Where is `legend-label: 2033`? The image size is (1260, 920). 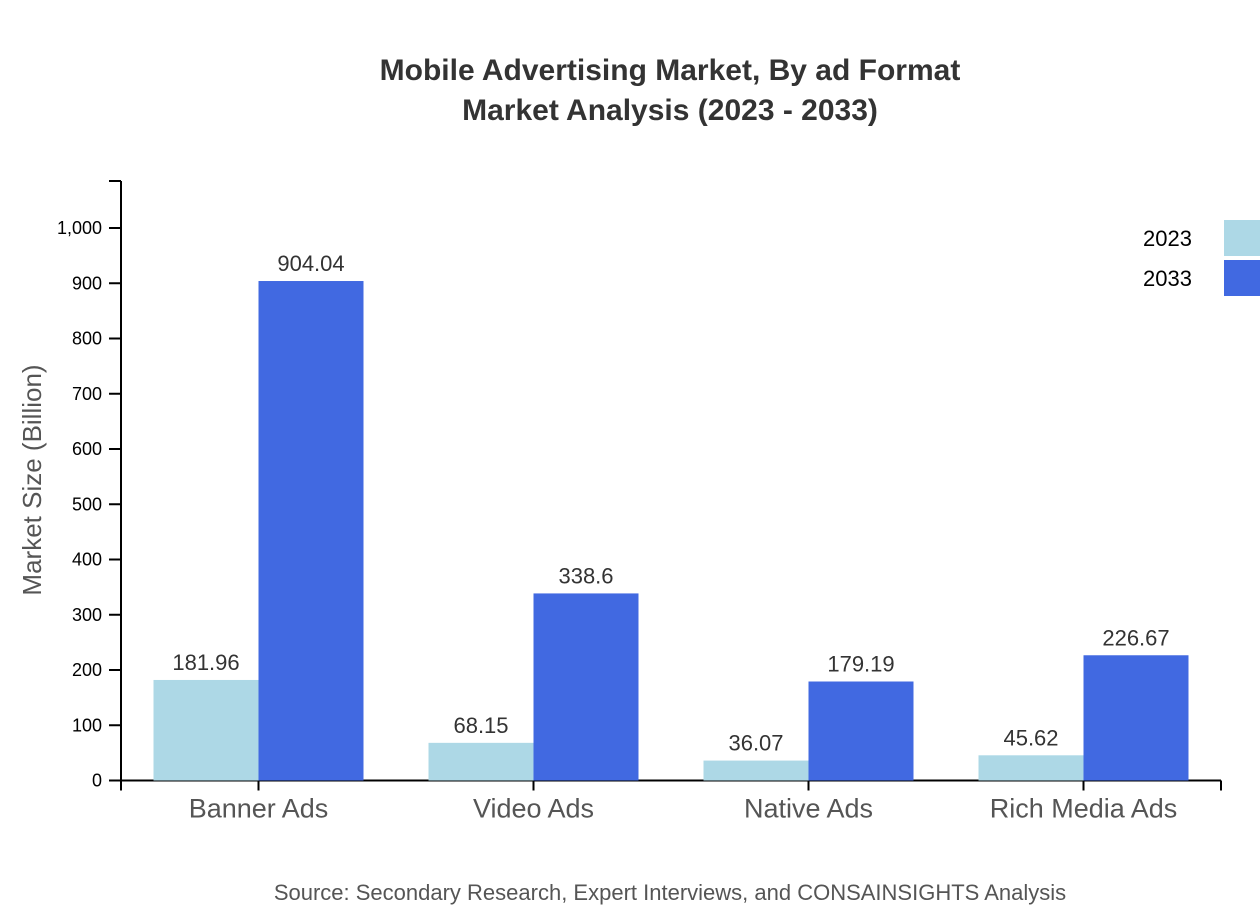 legend-label: 2033 is located at coordinates (1167, 278).